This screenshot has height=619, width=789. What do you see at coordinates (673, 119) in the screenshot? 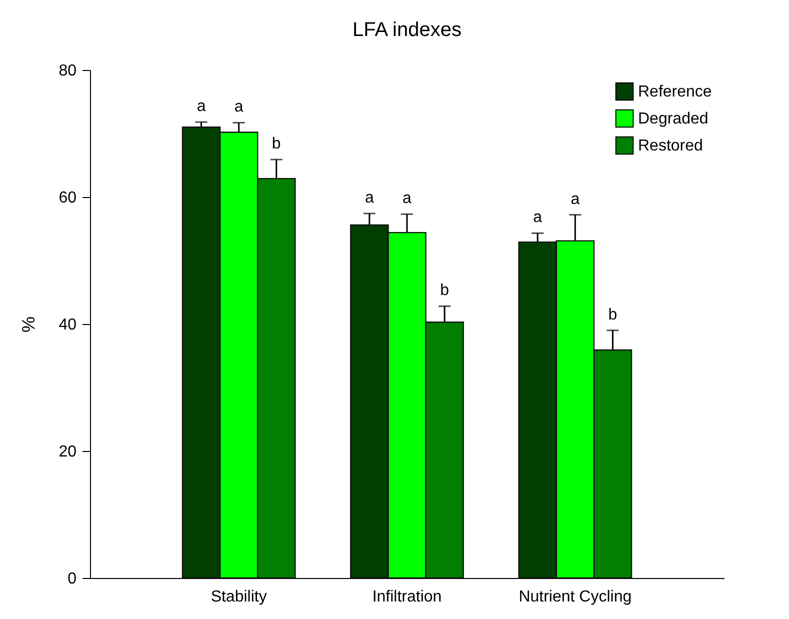
I see `legend-label: Degraded` at bounding box center [673, 119].